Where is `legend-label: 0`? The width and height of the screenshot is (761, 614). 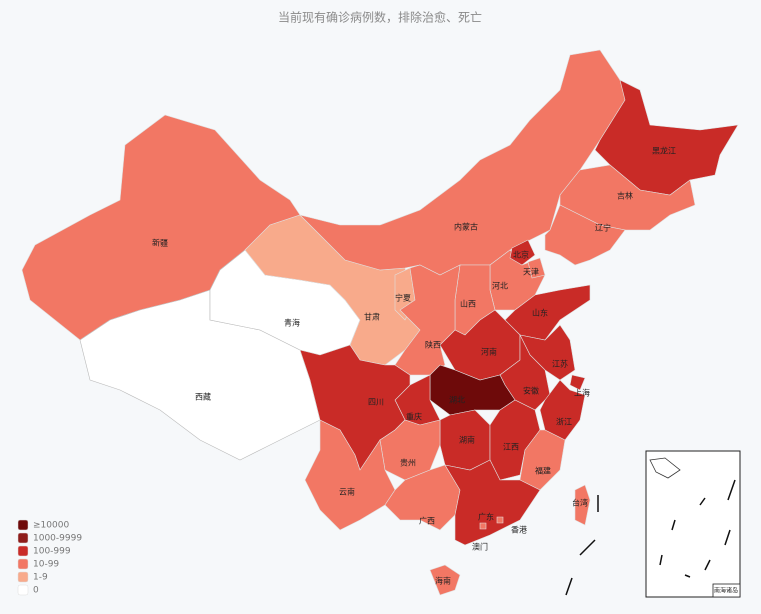 legend-label: 0 is located at coordinates (36, 591).